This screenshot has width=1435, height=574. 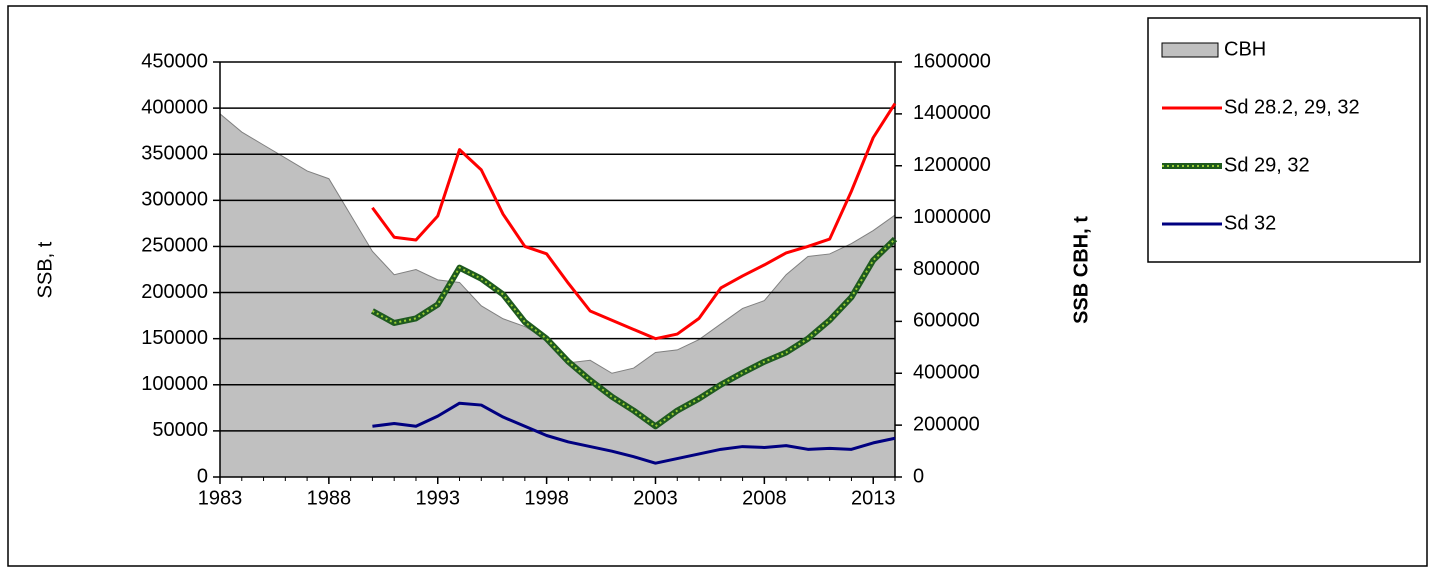 What do you see at coordinates (952, 113) in the screenshot?
I see `y2-tick-label: 1400000` at bounding box center [952, 113].